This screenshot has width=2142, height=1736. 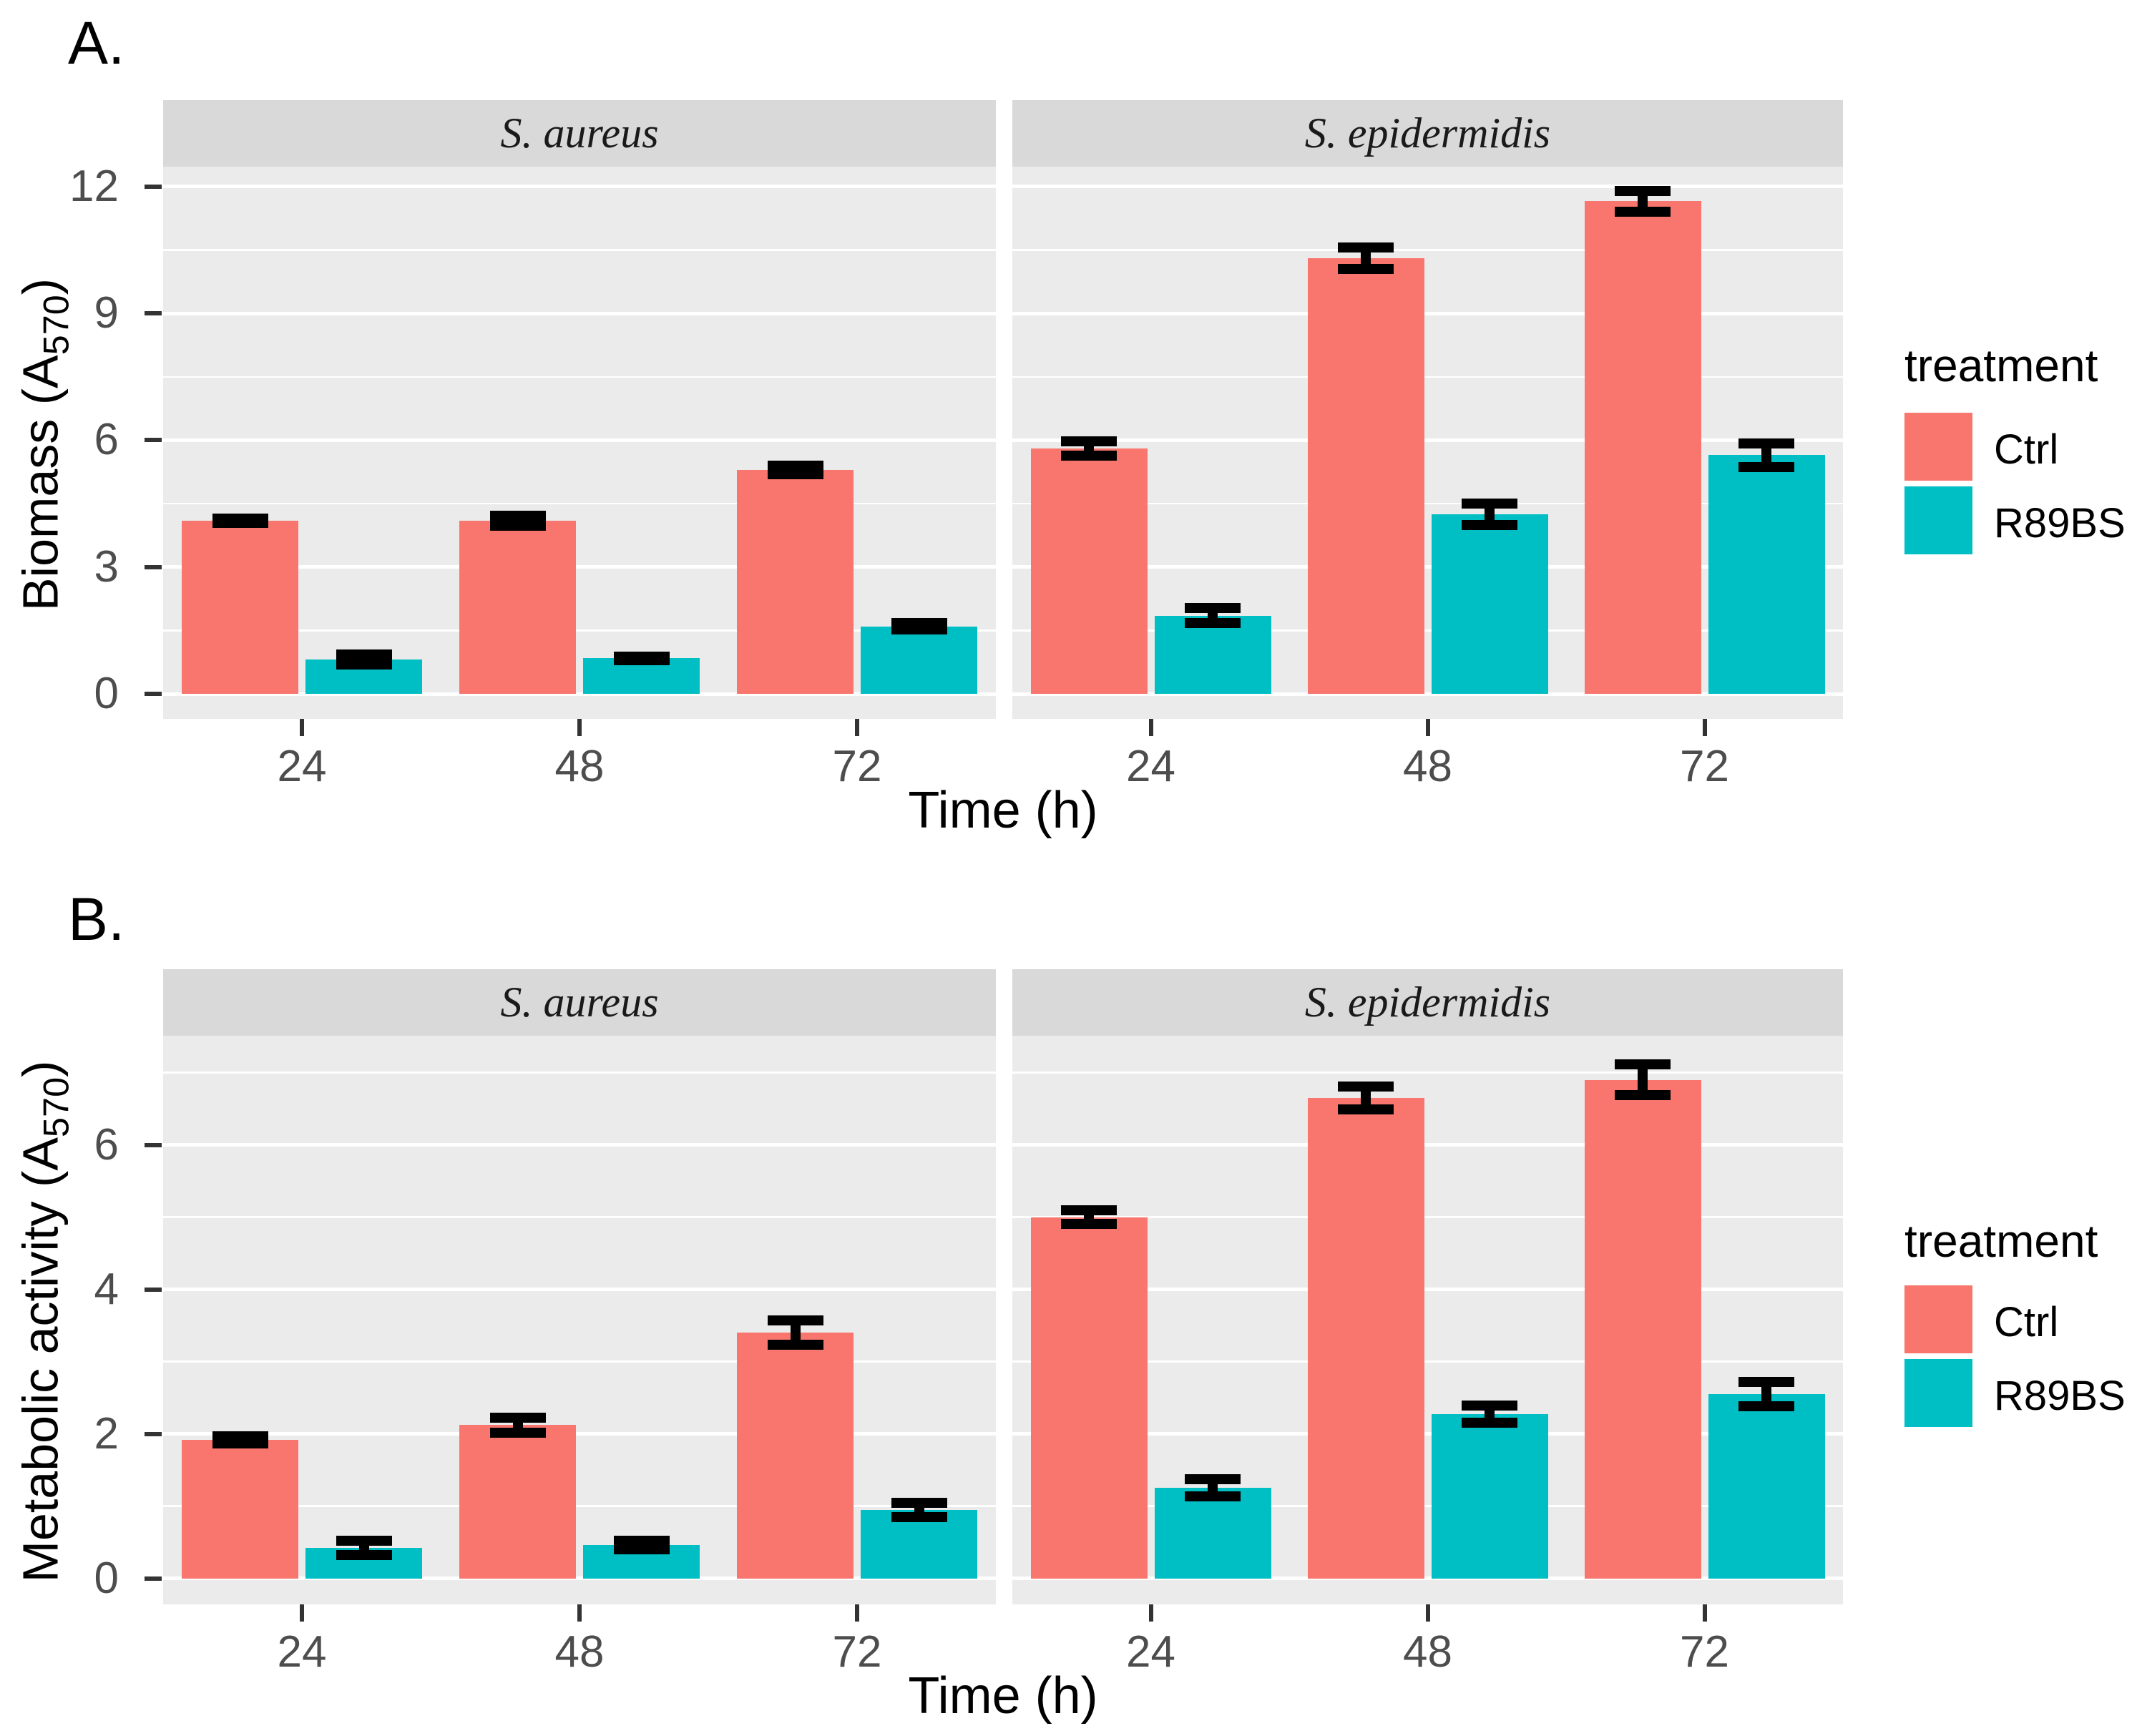 What do you see at coordinates (96, 920) in the screenshot?
I see `panel-b-tag: B.` at bounding box center [96, 920].